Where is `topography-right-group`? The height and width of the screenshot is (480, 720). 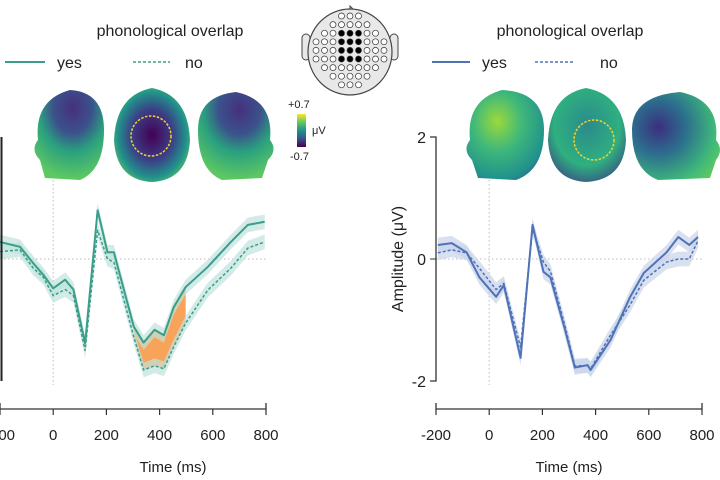
topography-right-group is located at coordinates (593, 135).